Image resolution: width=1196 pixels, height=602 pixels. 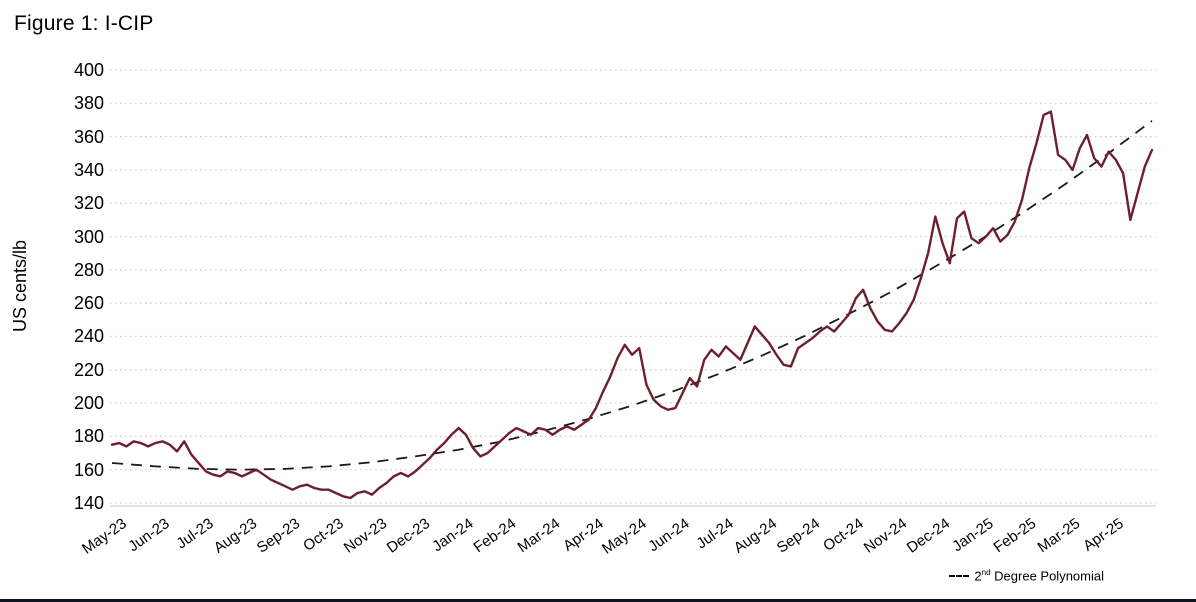 I want to click on y-tick-label: 220, so click(x=88, y=369).